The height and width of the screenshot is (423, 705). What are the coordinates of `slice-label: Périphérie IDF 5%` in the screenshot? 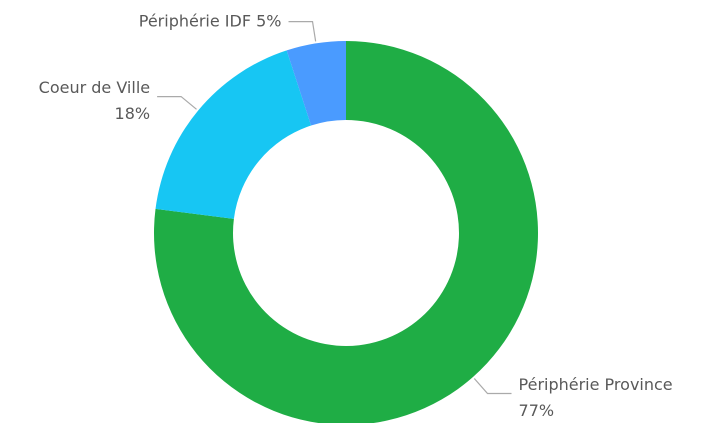 It's located at (210, 20).